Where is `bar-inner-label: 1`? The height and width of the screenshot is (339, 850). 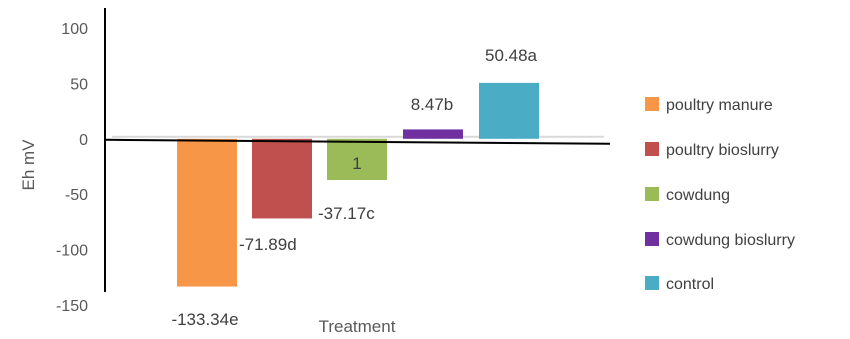 bar-inner-label: 1 is located at coordinates (356, 163).